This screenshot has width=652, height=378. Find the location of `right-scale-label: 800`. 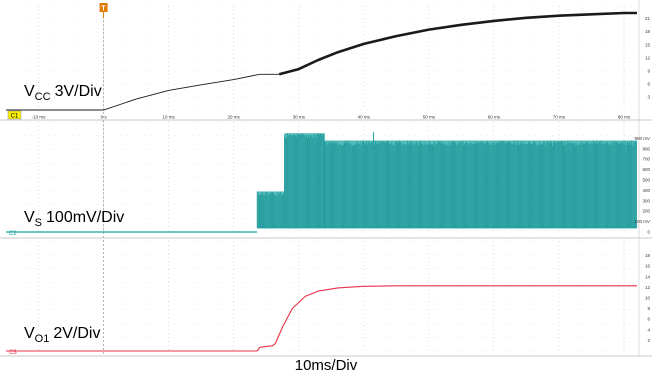

right-scale-label: 800 is located at coordinates (646, 148).